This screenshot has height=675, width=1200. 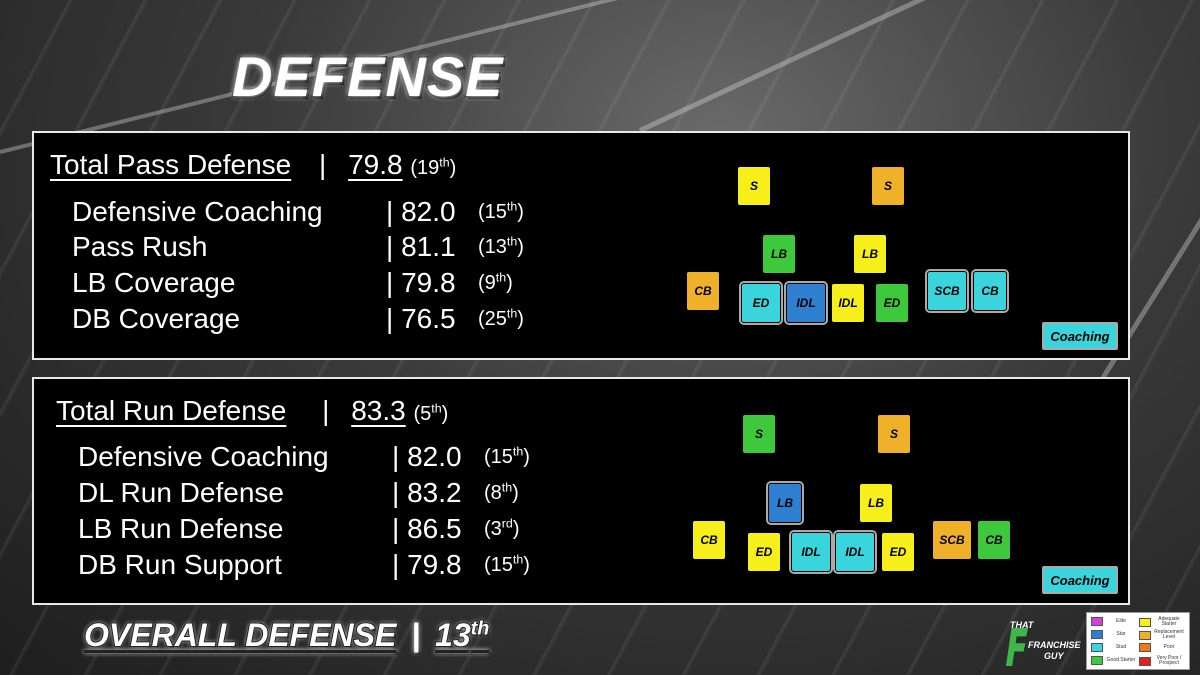 I want to click on page-title: DEFENSE, so click(x=367, y=77).